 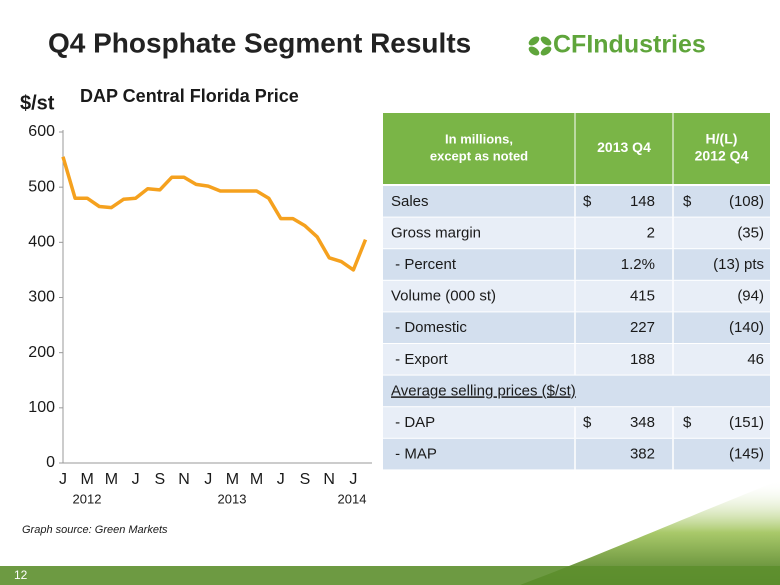 What do you see at coordinates (95, 530) in the screenshot?
I see `chart-source: Graph source: Green Markets` at bounding box center [95, 530].